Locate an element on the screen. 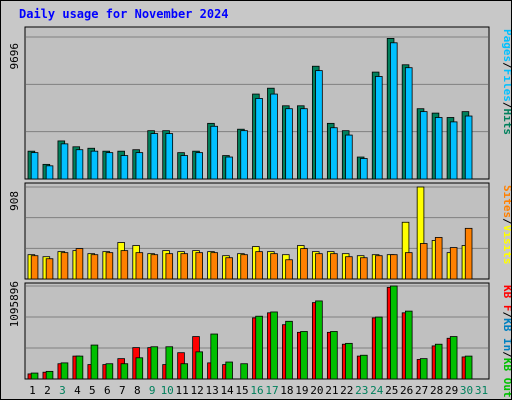 This screenshot has width=512, height=400. x-tick-label-28: 28 is located at coordinates (436, 390).